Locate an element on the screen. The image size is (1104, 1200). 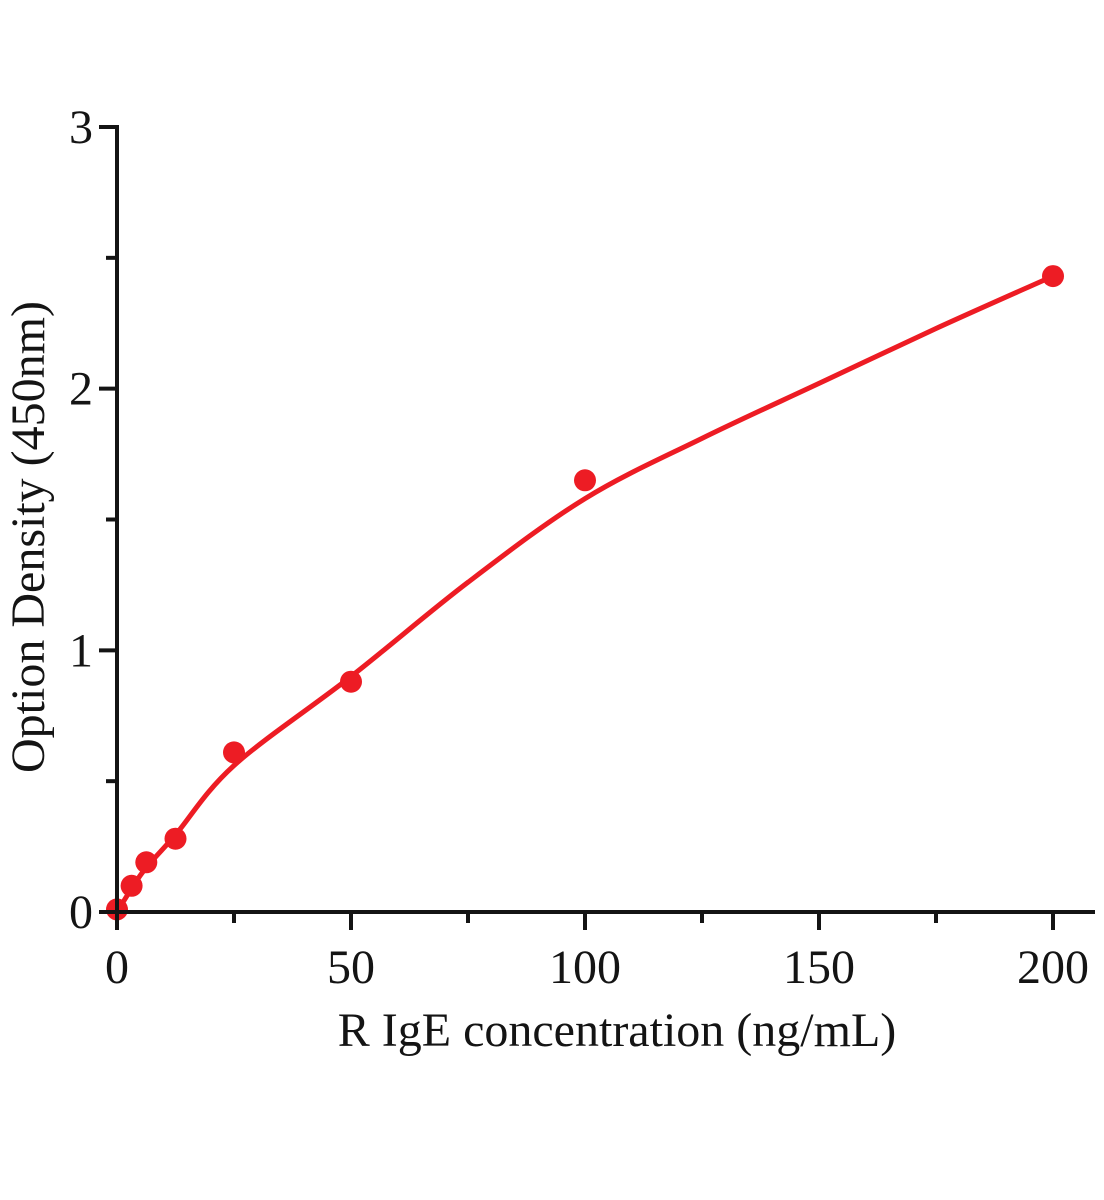
x-tick-label: 150 is located at coordinates (819, 967).